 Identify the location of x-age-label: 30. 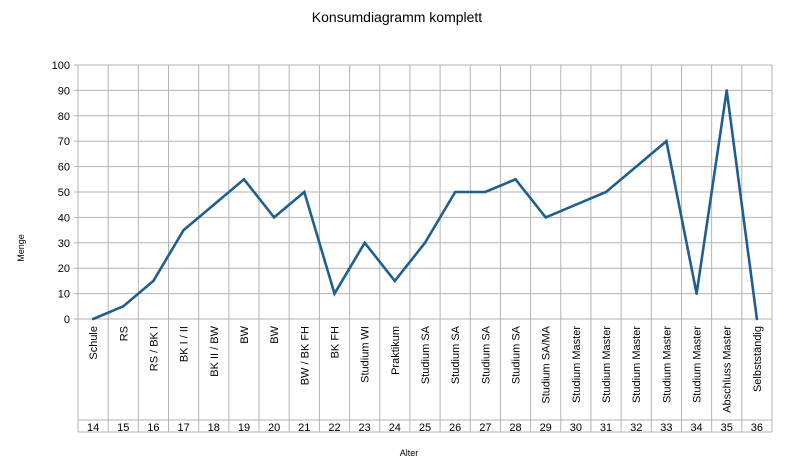
(576, 428).